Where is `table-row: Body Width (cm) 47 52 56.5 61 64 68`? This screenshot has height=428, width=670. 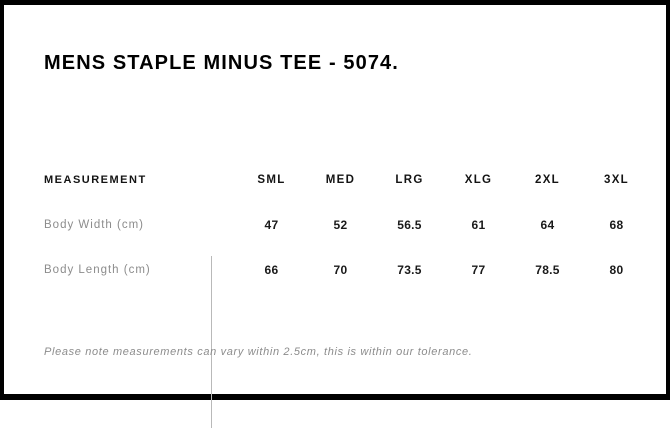 table-row: Body Width (cm) 47 52 56.5 61 64 68 is located at coordinates (335, 225).